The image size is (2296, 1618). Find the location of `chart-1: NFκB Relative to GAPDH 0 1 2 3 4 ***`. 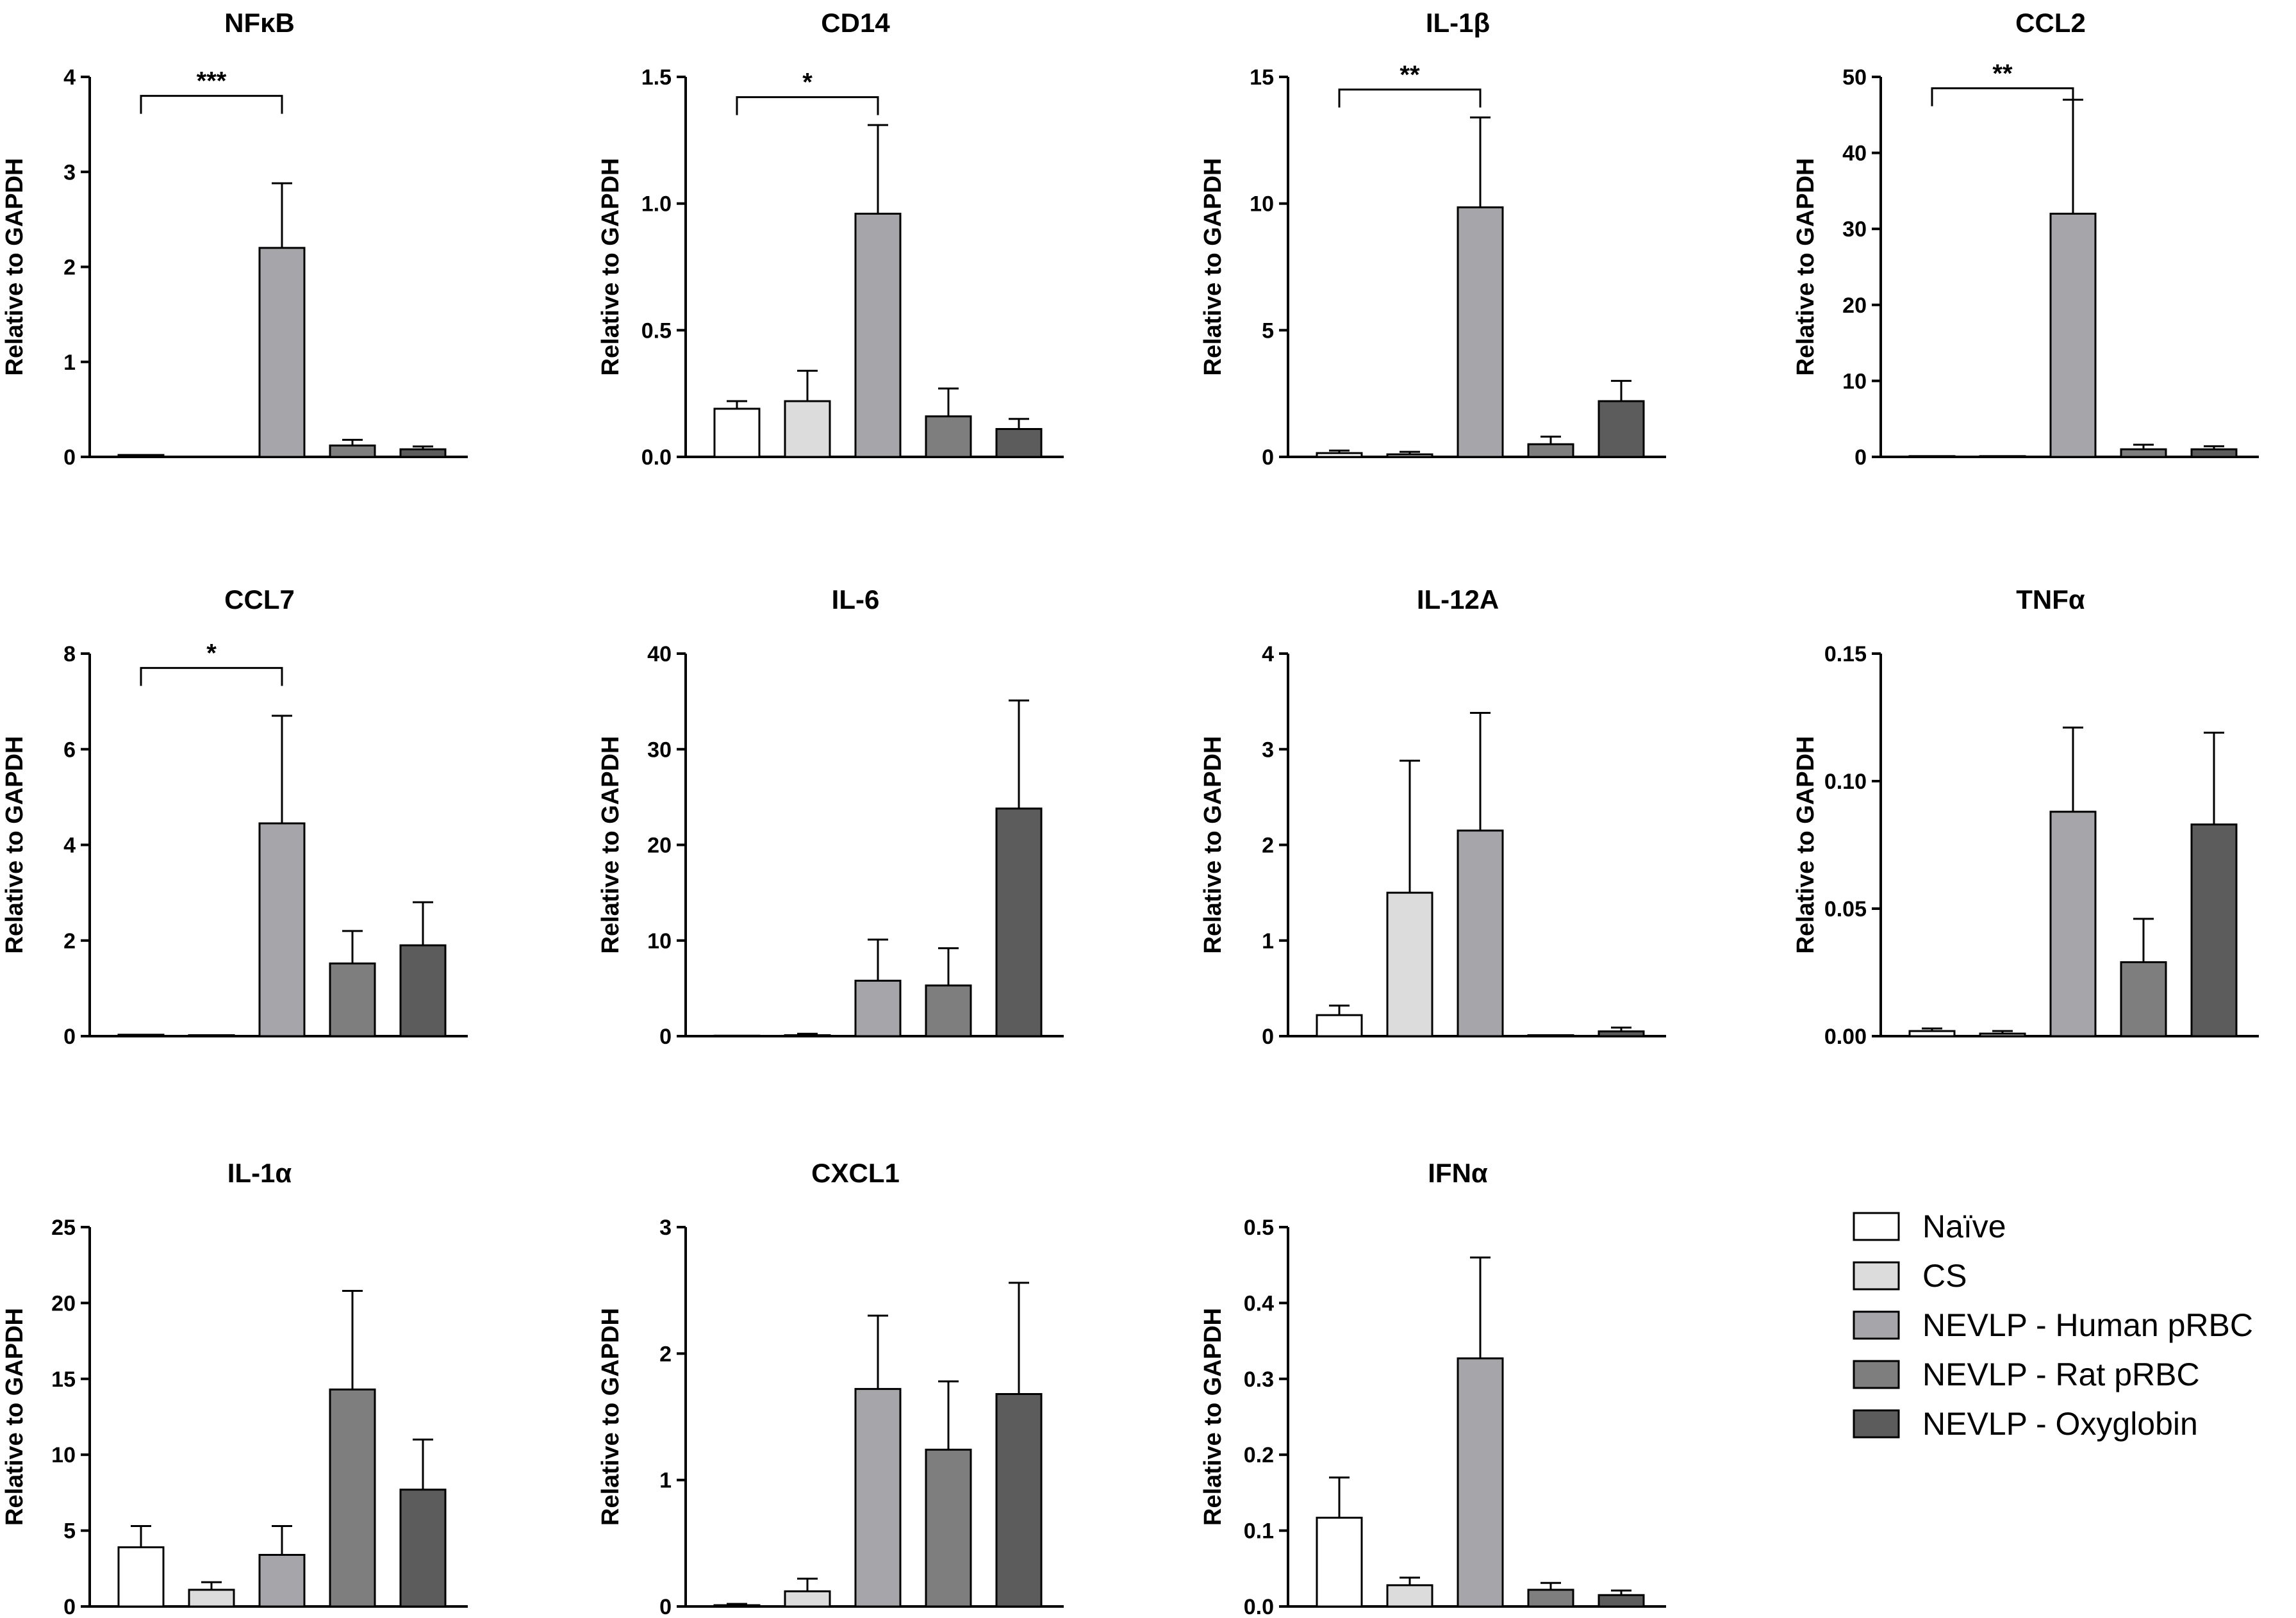

chart-1: NFκB Relative to GAPDH 0 1 2 3 4 *** is located at coordinates (234, 239).